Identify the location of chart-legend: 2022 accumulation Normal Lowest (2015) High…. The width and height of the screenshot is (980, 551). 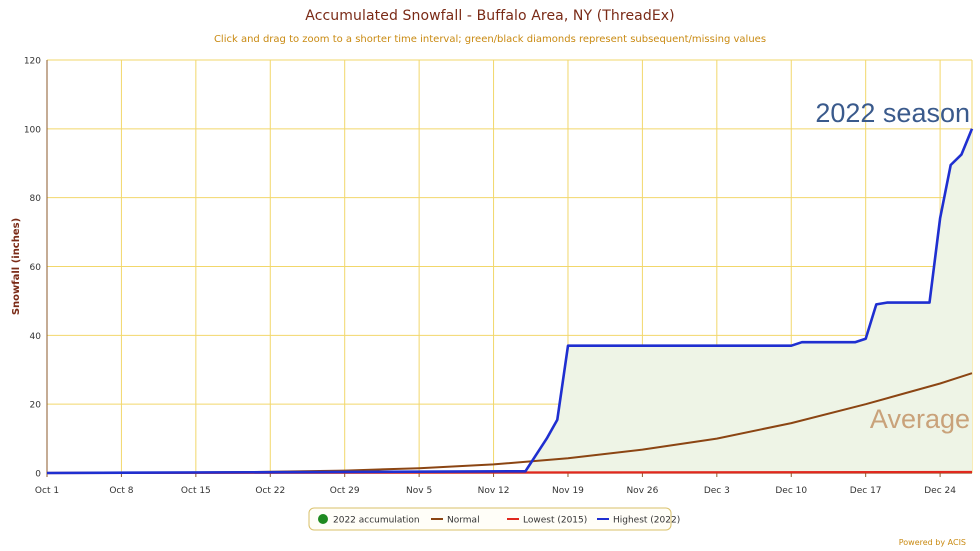
(494, 519).